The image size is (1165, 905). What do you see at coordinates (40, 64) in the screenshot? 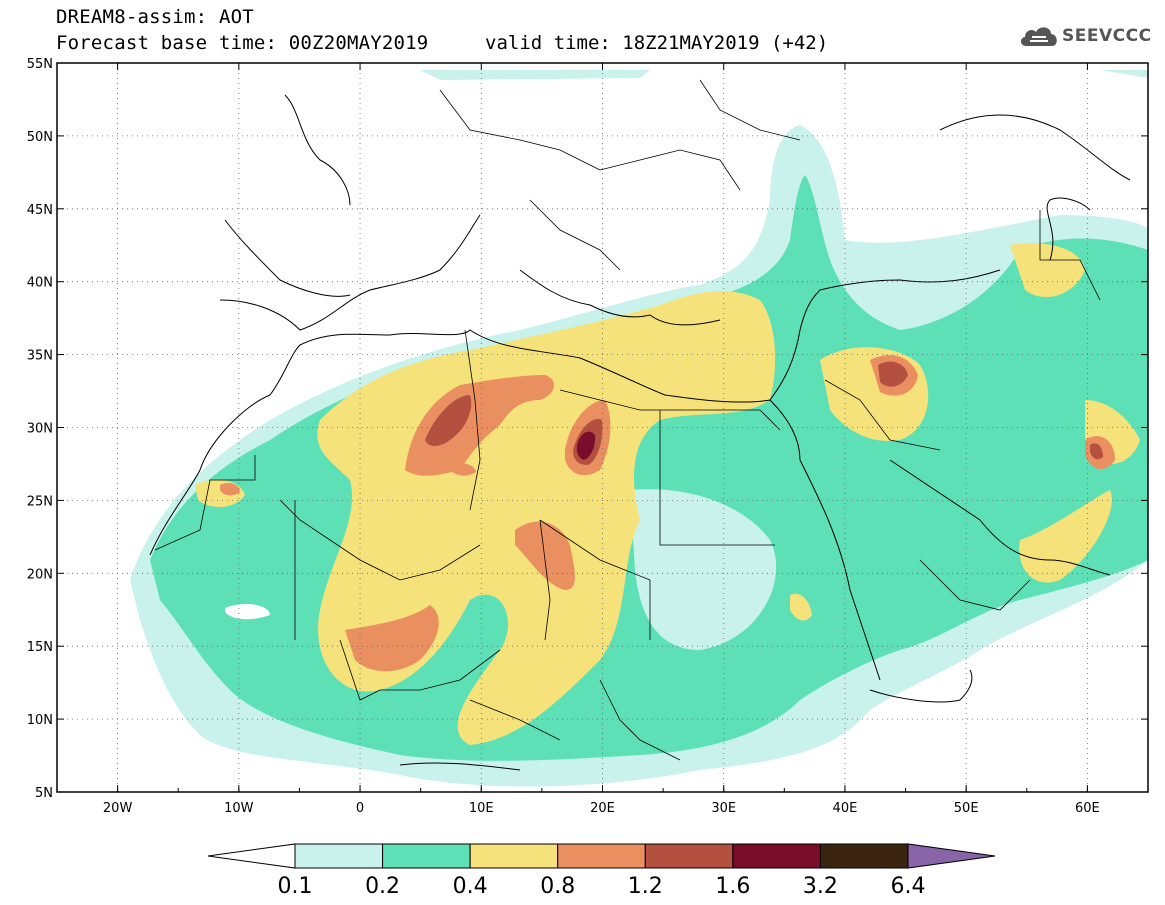
I see `lat-tick-label: 55N` at bounding box center [40, 64].